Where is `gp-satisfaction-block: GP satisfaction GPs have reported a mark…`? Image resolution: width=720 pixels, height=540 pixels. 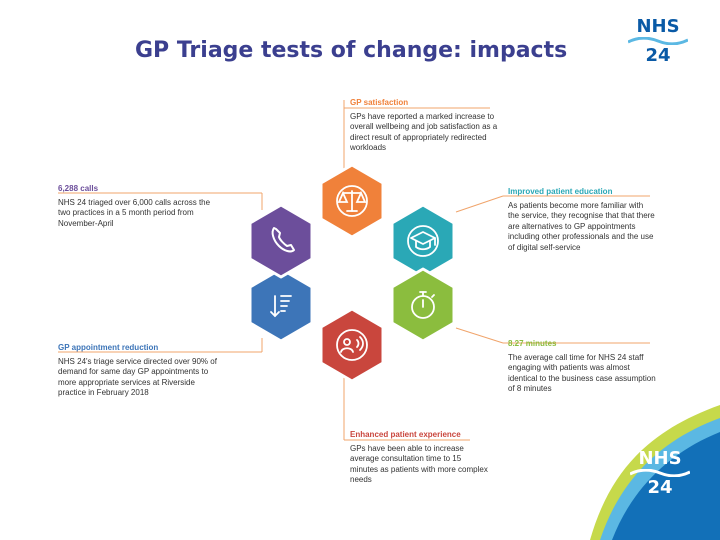
gp-satisfaction-block: GP satisfaction GPs have reported a mark… is located at coordinates (426, 126).